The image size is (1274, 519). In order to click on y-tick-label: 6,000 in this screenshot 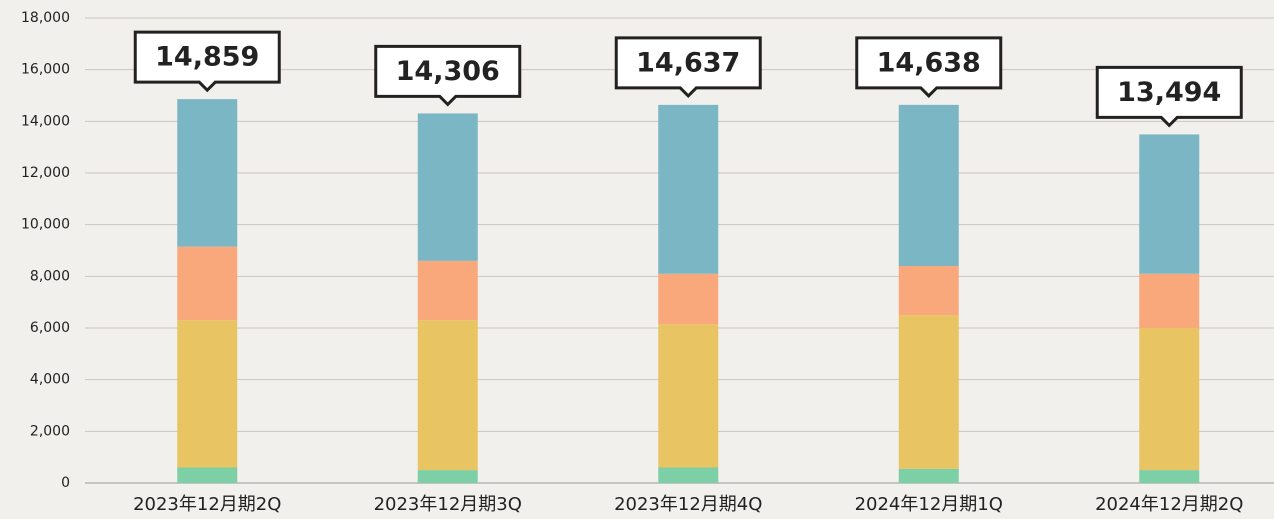, I will do `click(50, 328)`.